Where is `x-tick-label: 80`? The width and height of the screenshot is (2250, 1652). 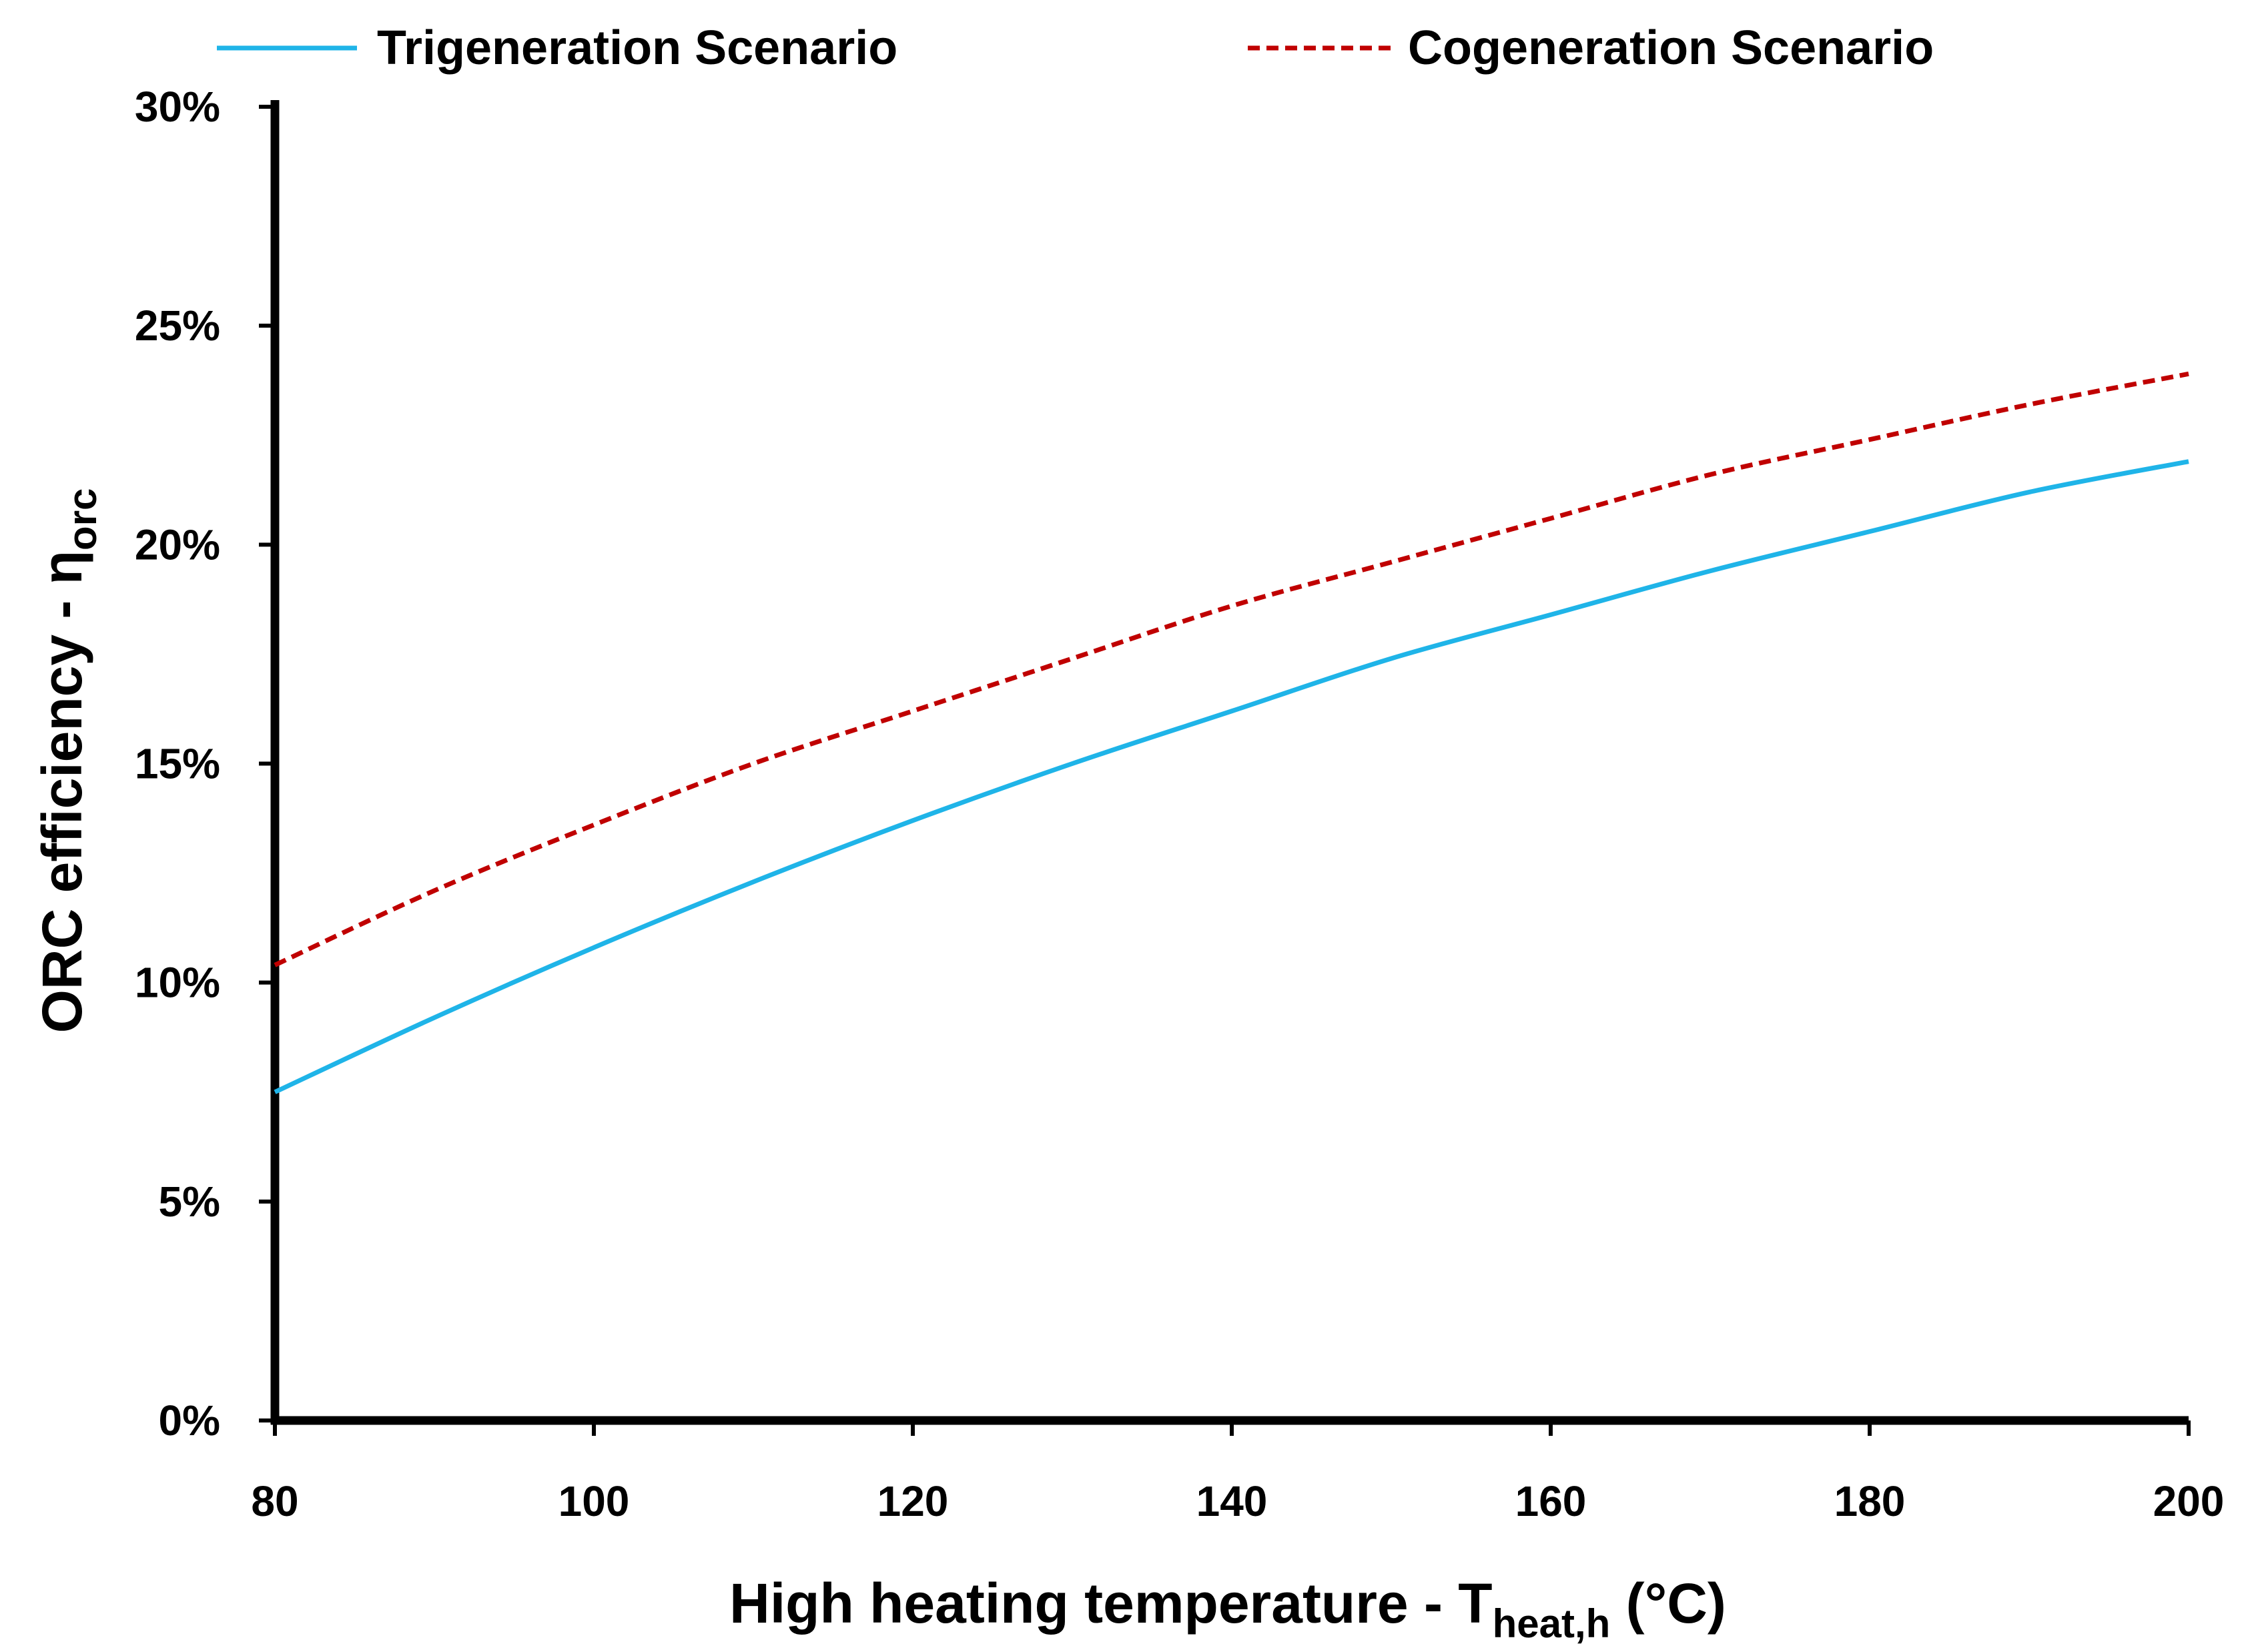
x-tick-label: 80 is located at coordinates (274, 1501).